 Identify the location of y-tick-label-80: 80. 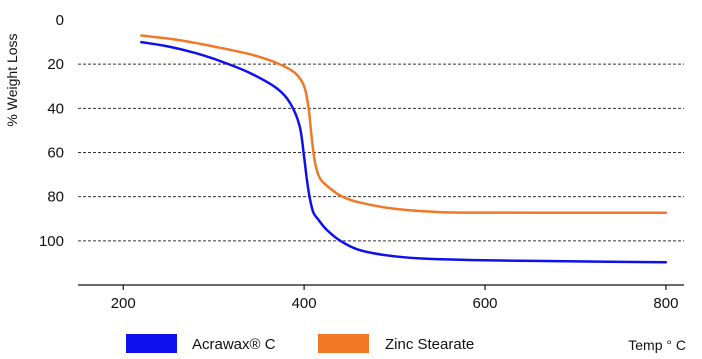
(55, 197).